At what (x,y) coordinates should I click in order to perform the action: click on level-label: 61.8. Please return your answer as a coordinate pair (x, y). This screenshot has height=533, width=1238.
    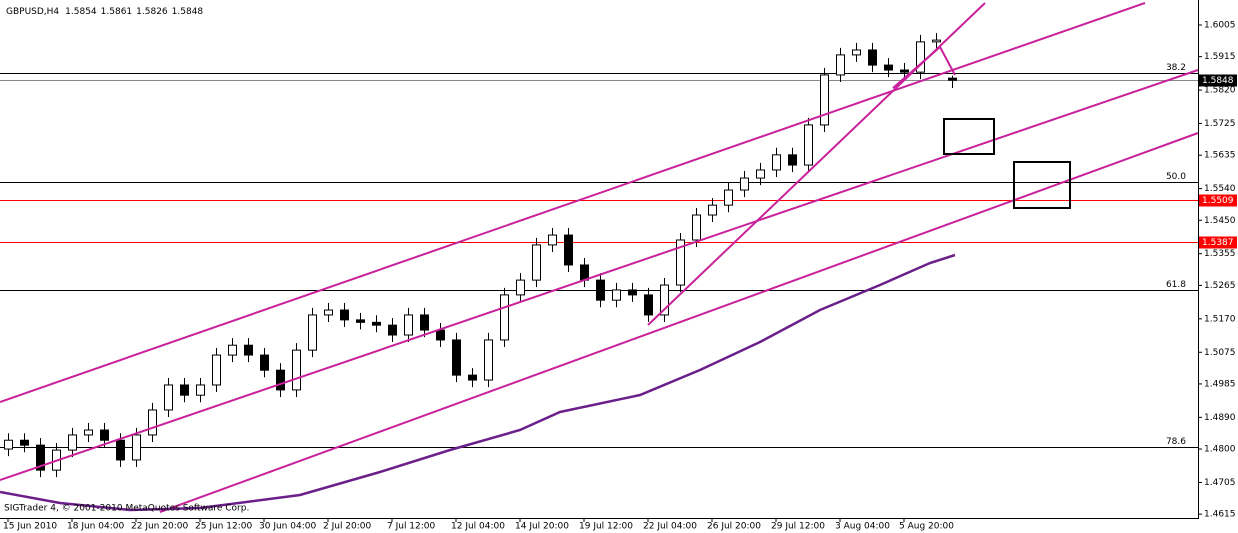
    Looking at the image, I should click on (1176, 285).